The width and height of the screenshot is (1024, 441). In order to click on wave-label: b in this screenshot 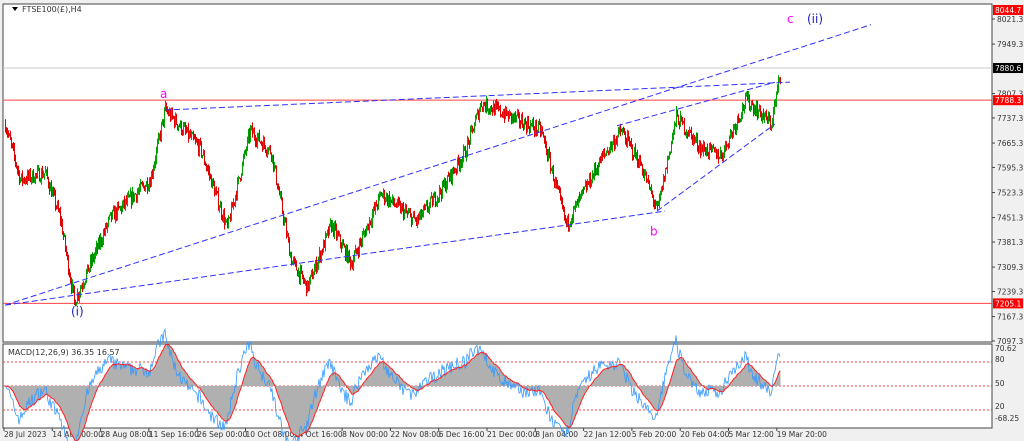, I will do `click(654, 231)`.